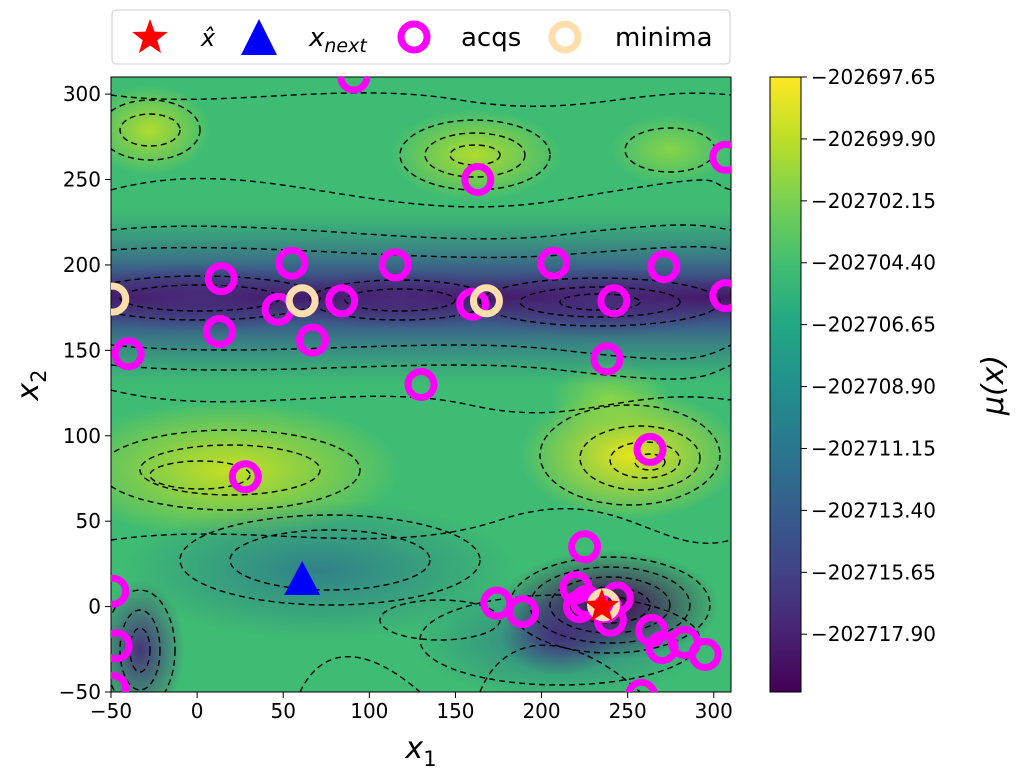 This screenshot has width=1019, height=774. I want to click on x-tick-label: 0, so click(197, 711).